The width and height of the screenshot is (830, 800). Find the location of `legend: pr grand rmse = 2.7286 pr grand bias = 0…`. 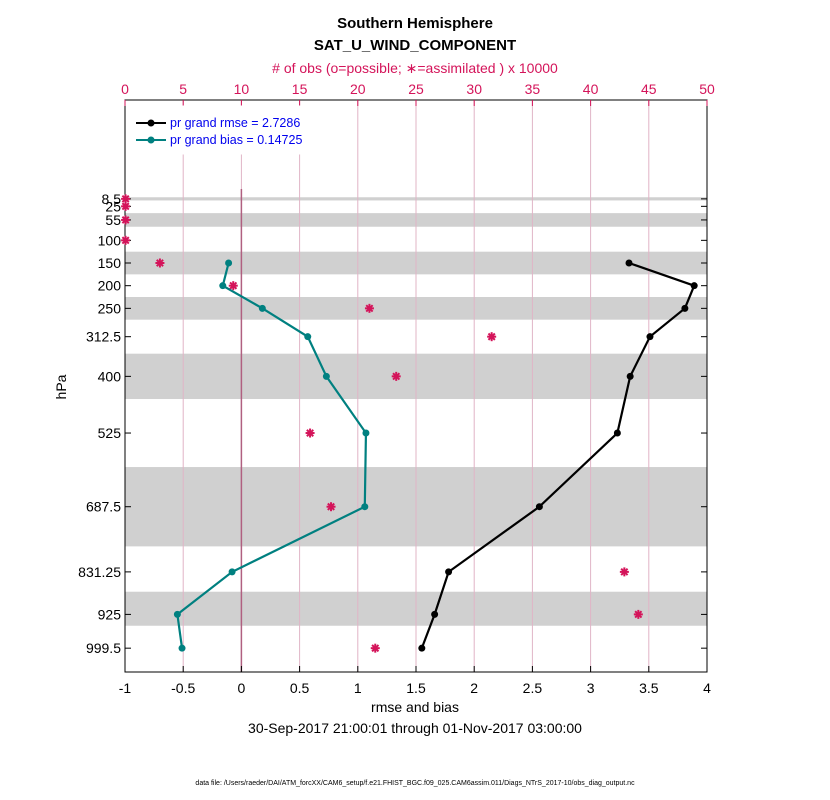

legend: pr grand rmse = 2.7286 pr grand bias = 0… is located at coordinates (232, 130).